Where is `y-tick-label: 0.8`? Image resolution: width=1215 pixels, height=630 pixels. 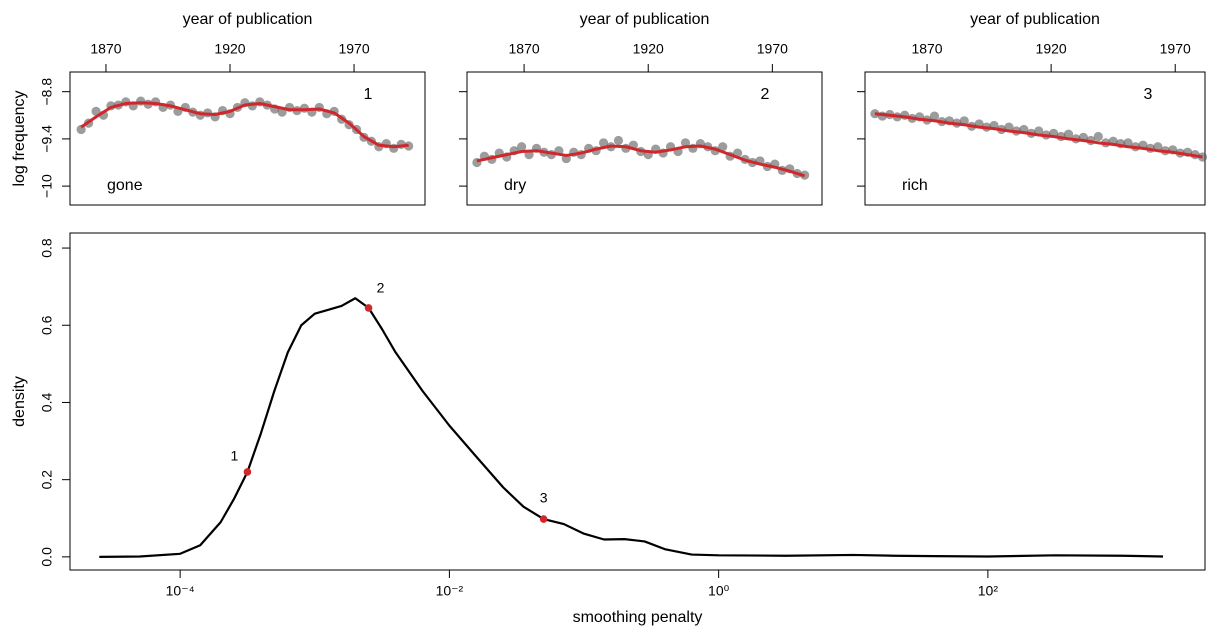 y-tick-label: 0.8 is located at coordinates (47, 248).